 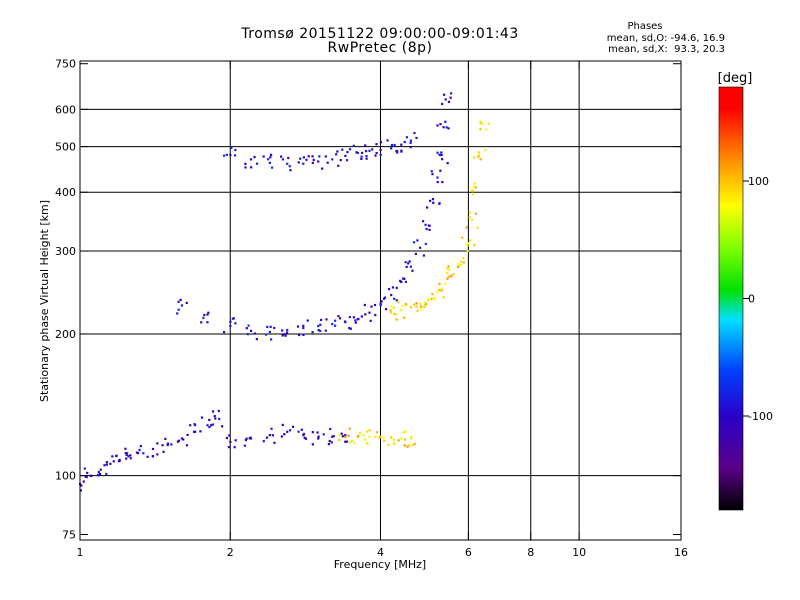 I want to click on chart-subtitle: RwPretec (8p), so click(x=380, y=48).